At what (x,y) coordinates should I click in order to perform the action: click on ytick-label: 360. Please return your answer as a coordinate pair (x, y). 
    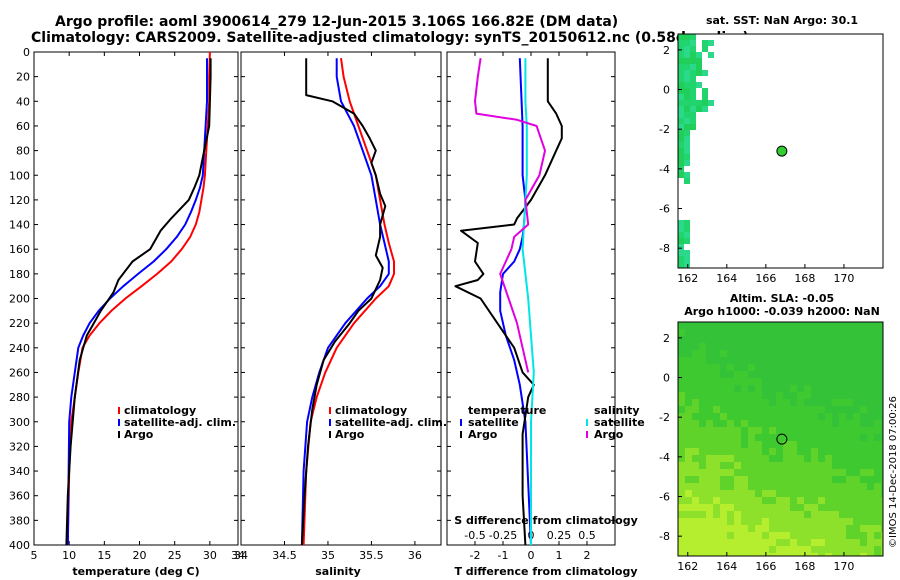
    Looking at the image, I should click on (19, 496).